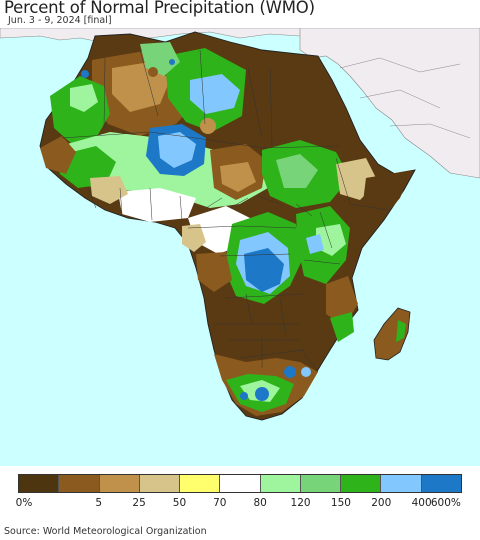  Describe the element at coordinates (401, 331) in the screenshot. I see `madagascar-green` at that location.